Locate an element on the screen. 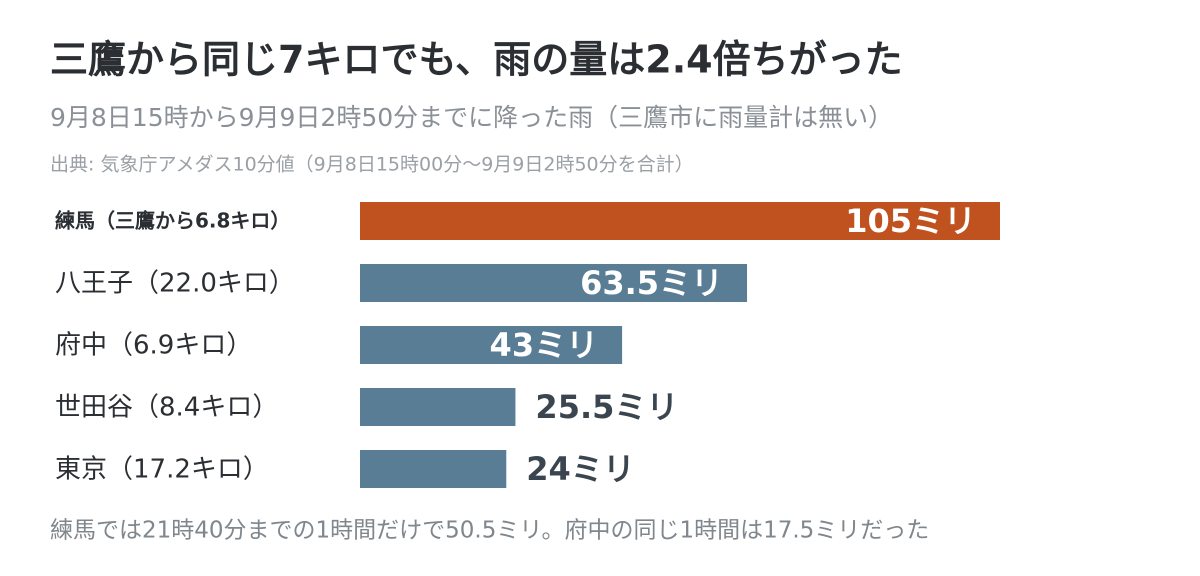 The width and height of the screenshot is (1200, 576). chart-title: 三鷹から同じ7キロでも、雨の量は2.4倍ちがった is located at coordinates (476, 60).